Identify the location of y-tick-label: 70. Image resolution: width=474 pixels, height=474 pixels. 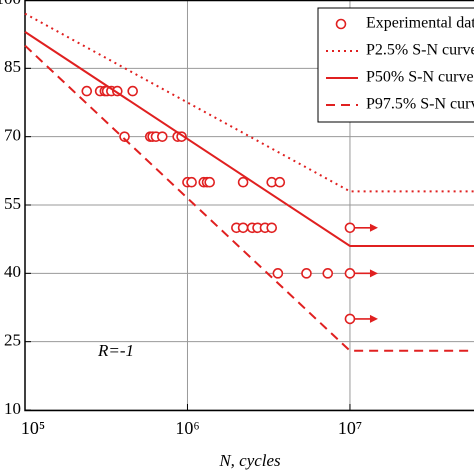
(12, 135).